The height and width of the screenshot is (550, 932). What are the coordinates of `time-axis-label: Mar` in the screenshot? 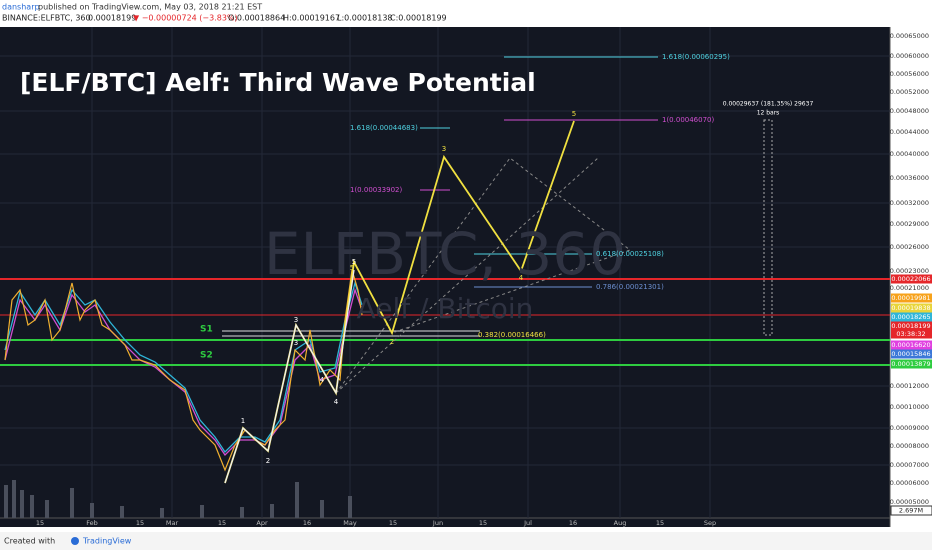 It's located at (172, 523).